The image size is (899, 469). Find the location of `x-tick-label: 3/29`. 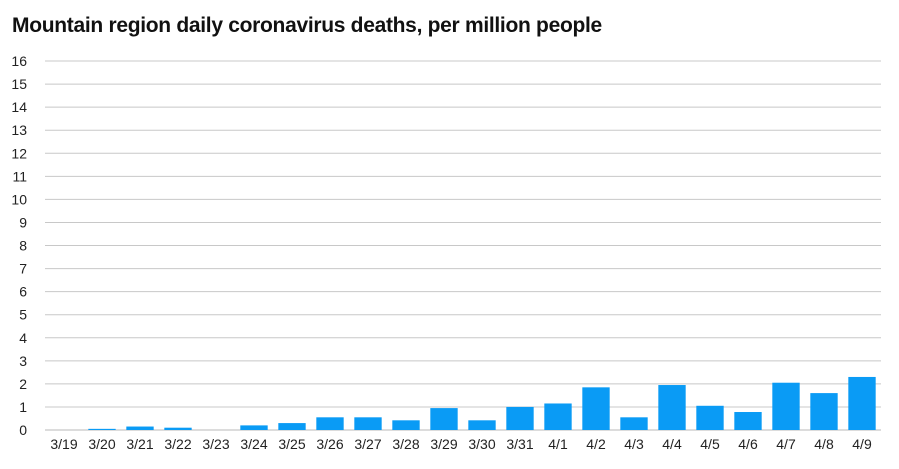

x-tick-label: 3/29 is located at coordinates (443, 444).